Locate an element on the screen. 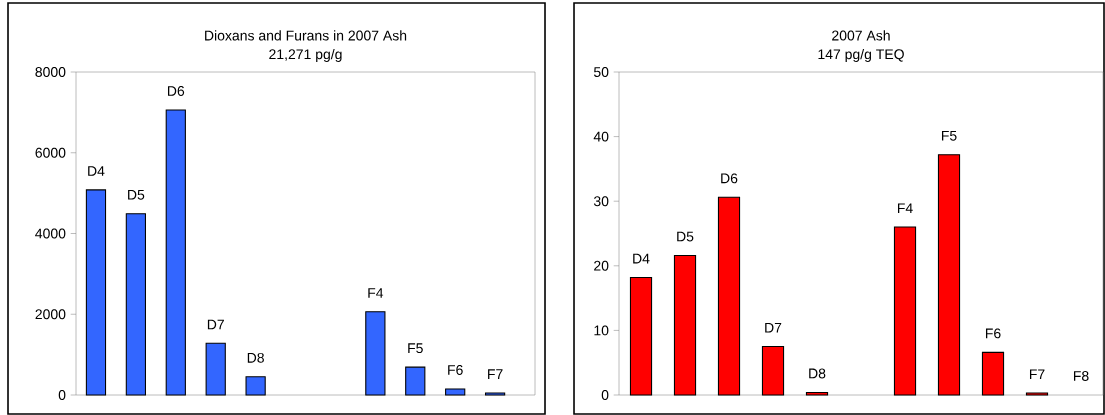  y-tick-label: 6000 is located at coordinates (50, 152).